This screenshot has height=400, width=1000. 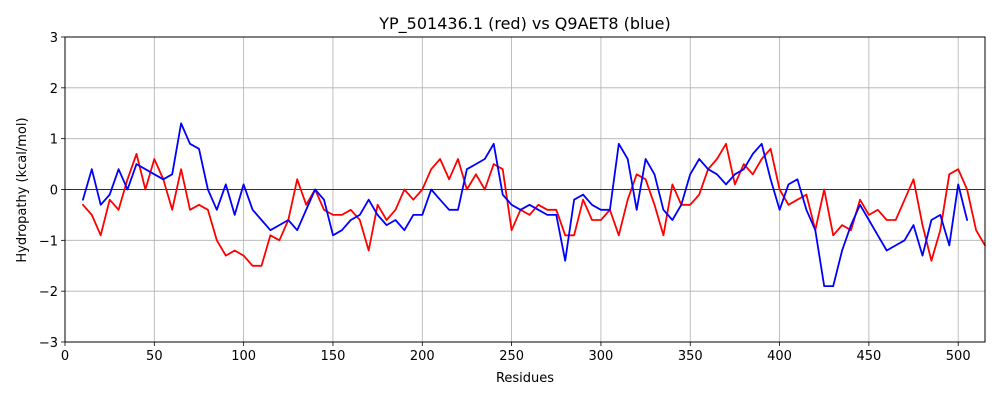 I want to click on chart-title: YP_501436.1 (red) vs Q9AET8 (blue), so click(x=524, y=24).